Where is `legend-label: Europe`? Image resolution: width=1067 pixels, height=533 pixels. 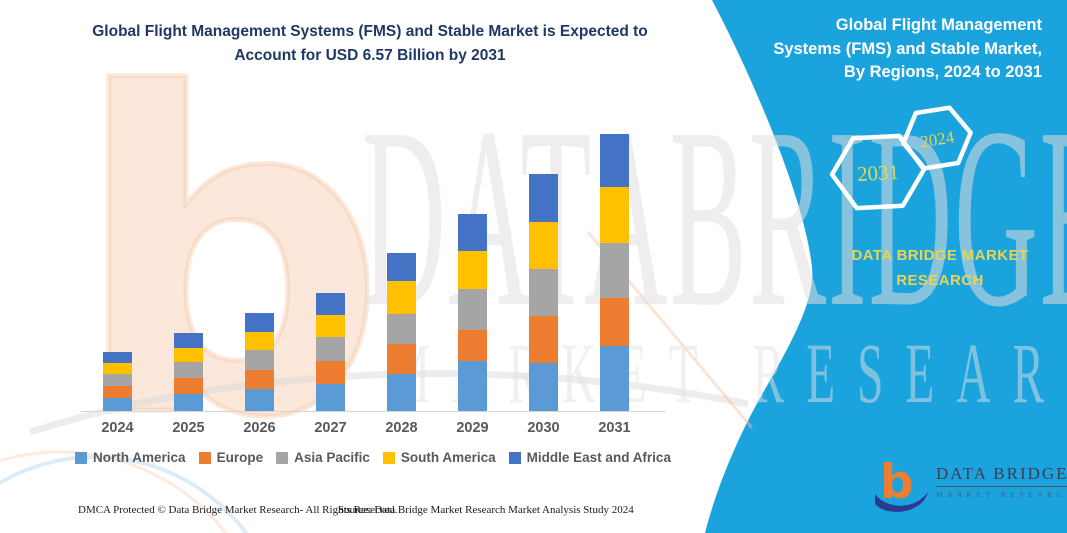
legend-label: Europe is located at coordinates (240, 457).